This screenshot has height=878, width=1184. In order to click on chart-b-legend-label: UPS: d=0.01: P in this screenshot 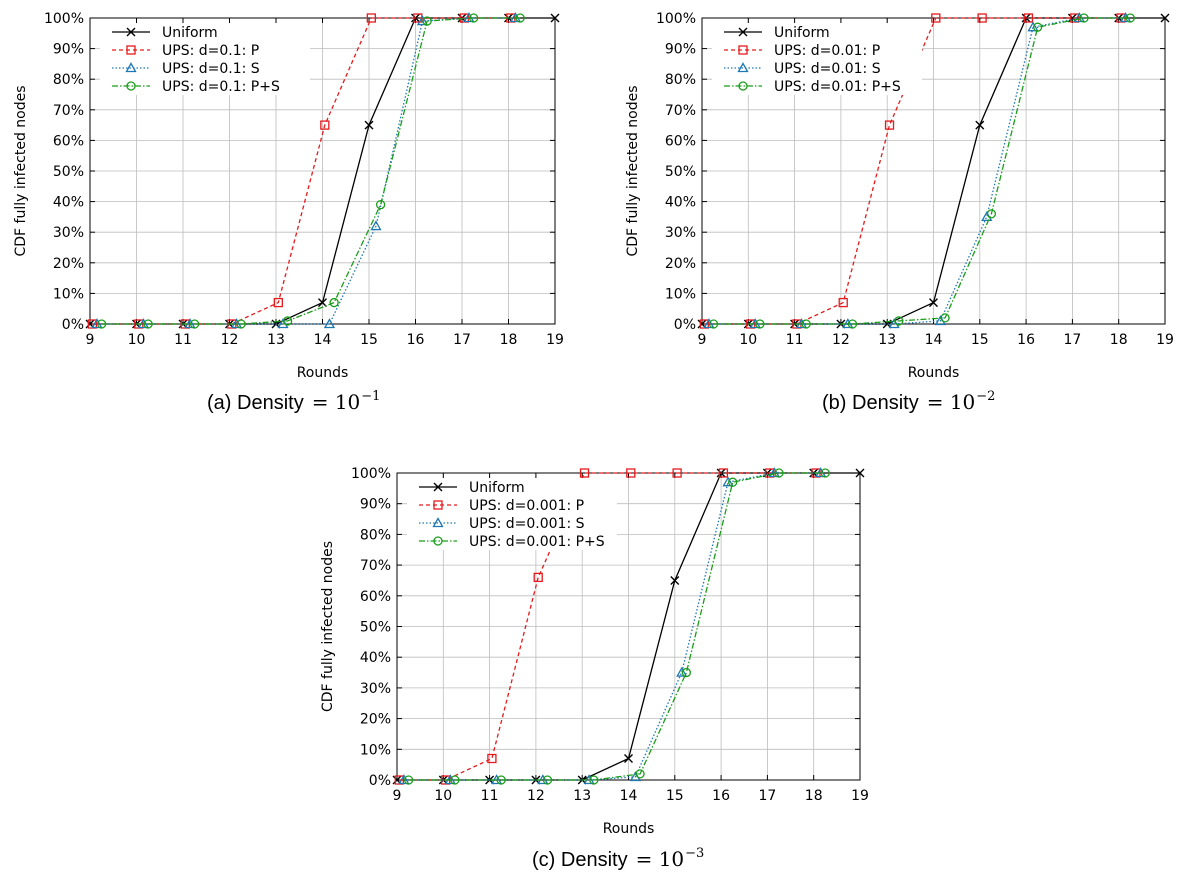, I will do `click(827, 51)`.